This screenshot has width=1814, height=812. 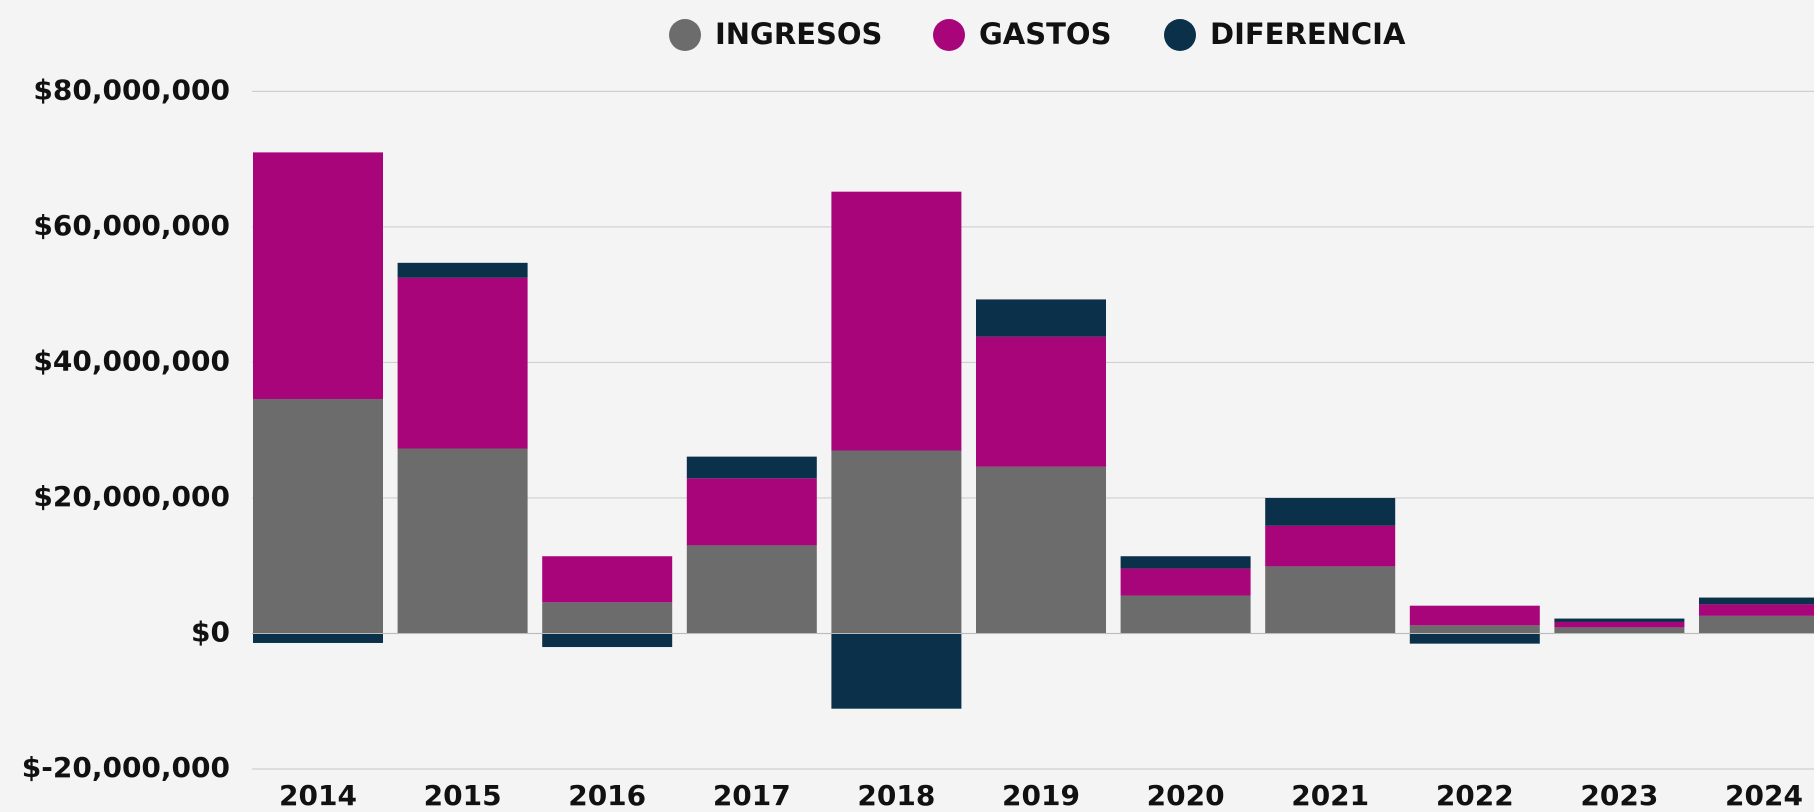 What do you see at coordinates (131, 360) in the screenshot?
I see `y-tick-label: $40,000,000` at bounding box center [131, 360].